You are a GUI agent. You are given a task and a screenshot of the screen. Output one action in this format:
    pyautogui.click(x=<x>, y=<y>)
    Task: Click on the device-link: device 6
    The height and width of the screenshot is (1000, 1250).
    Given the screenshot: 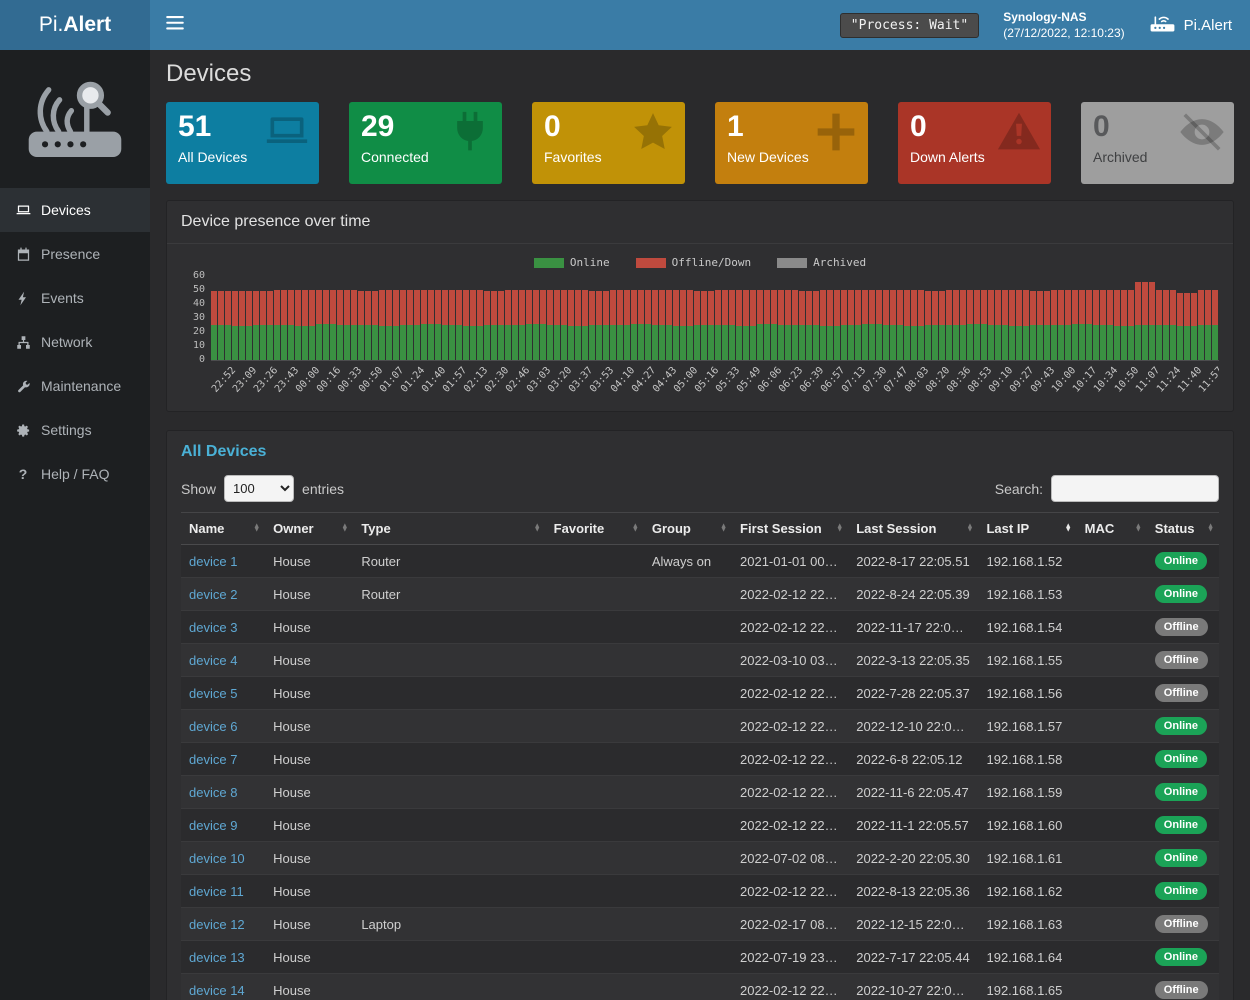 What is the action you would take?
    pyautogui.click(x=213, y=726)
    